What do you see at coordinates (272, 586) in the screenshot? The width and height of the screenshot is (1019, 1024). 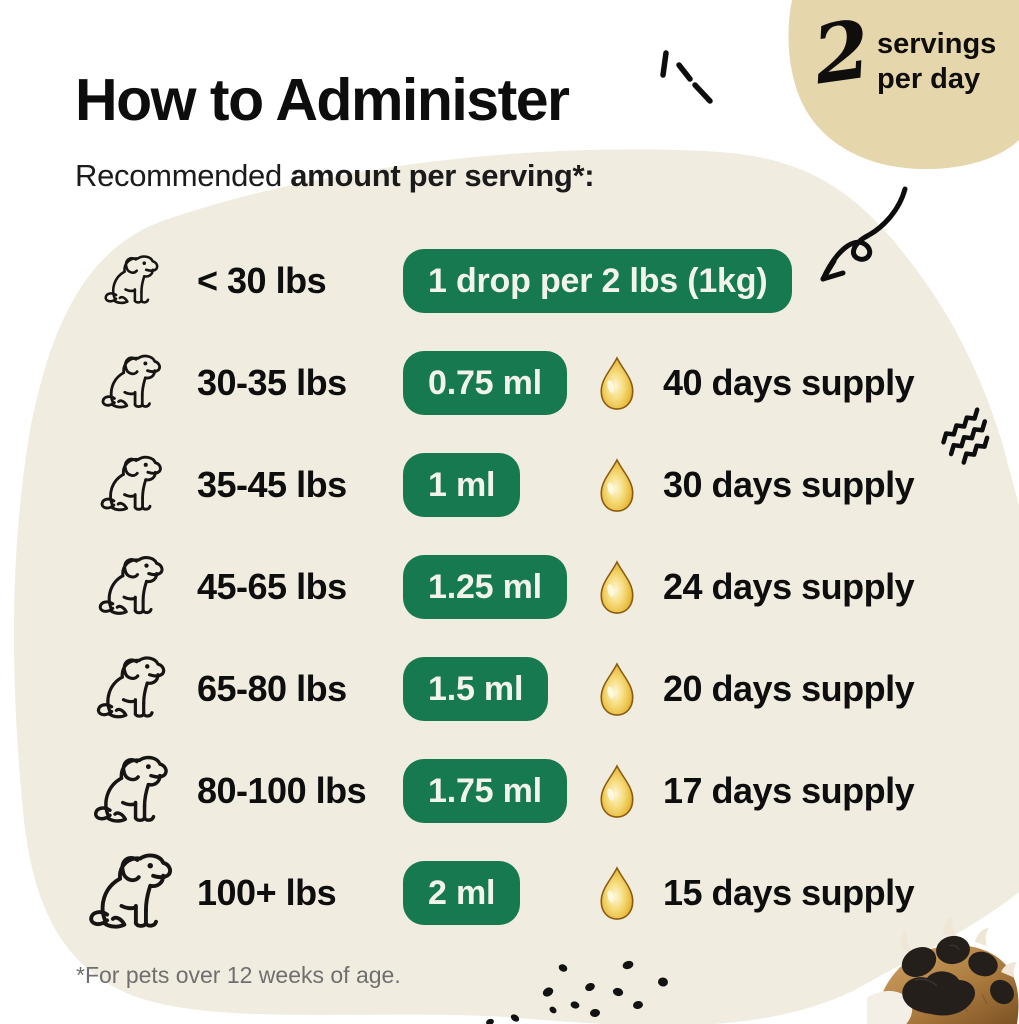 I see `pet-weight-label: 45-65 lbs` at bounding box center [272, 586].